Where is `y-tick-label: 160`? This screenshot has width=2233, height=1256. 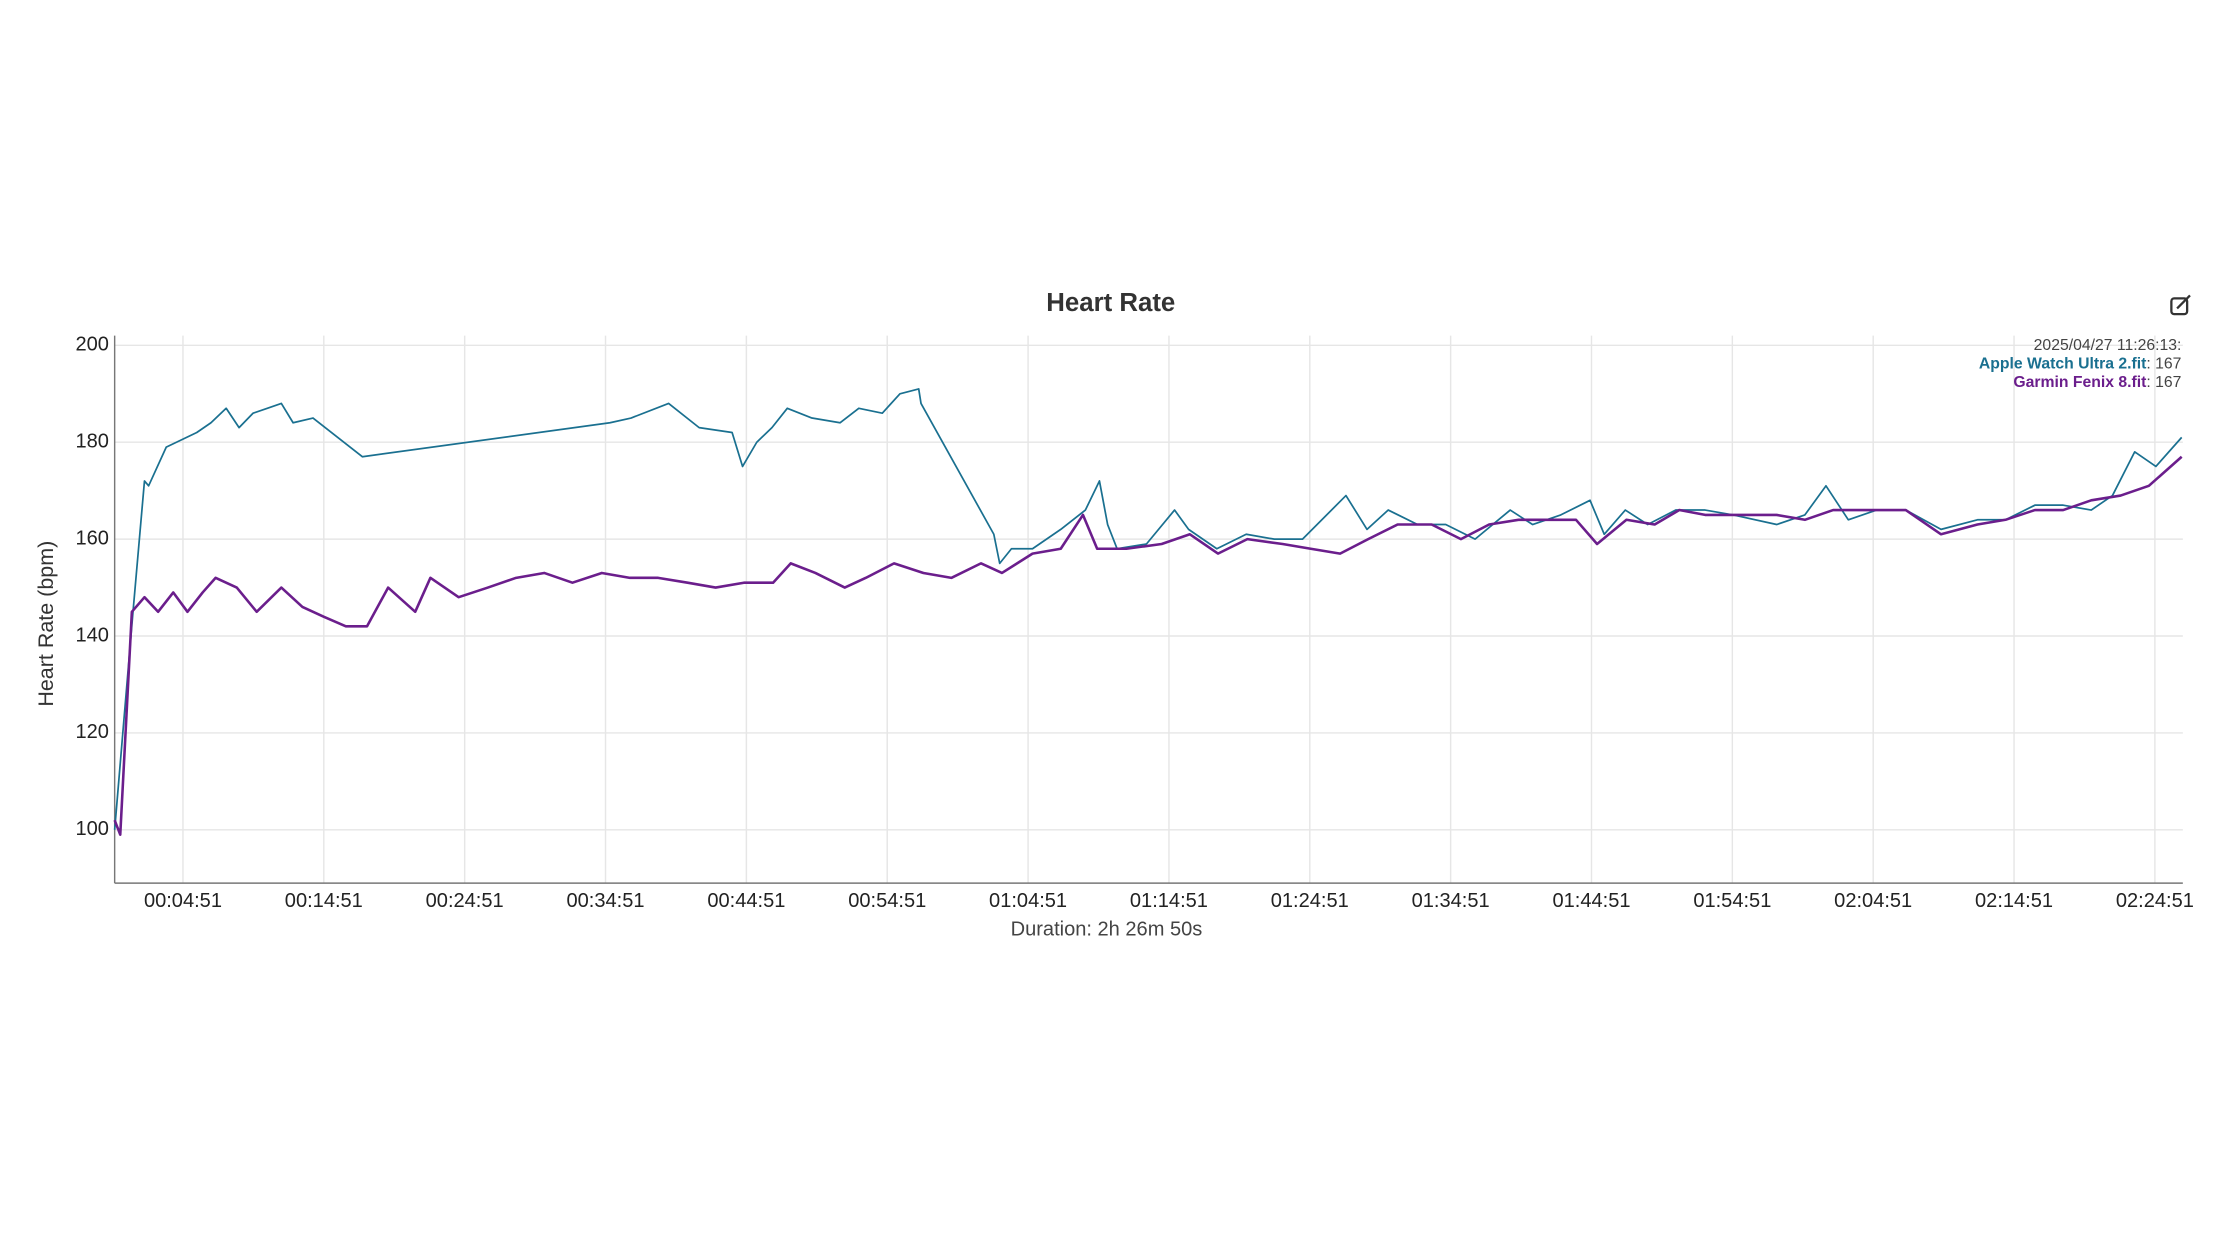 y-tick-label: 160 is located at coordinates (91, 538).